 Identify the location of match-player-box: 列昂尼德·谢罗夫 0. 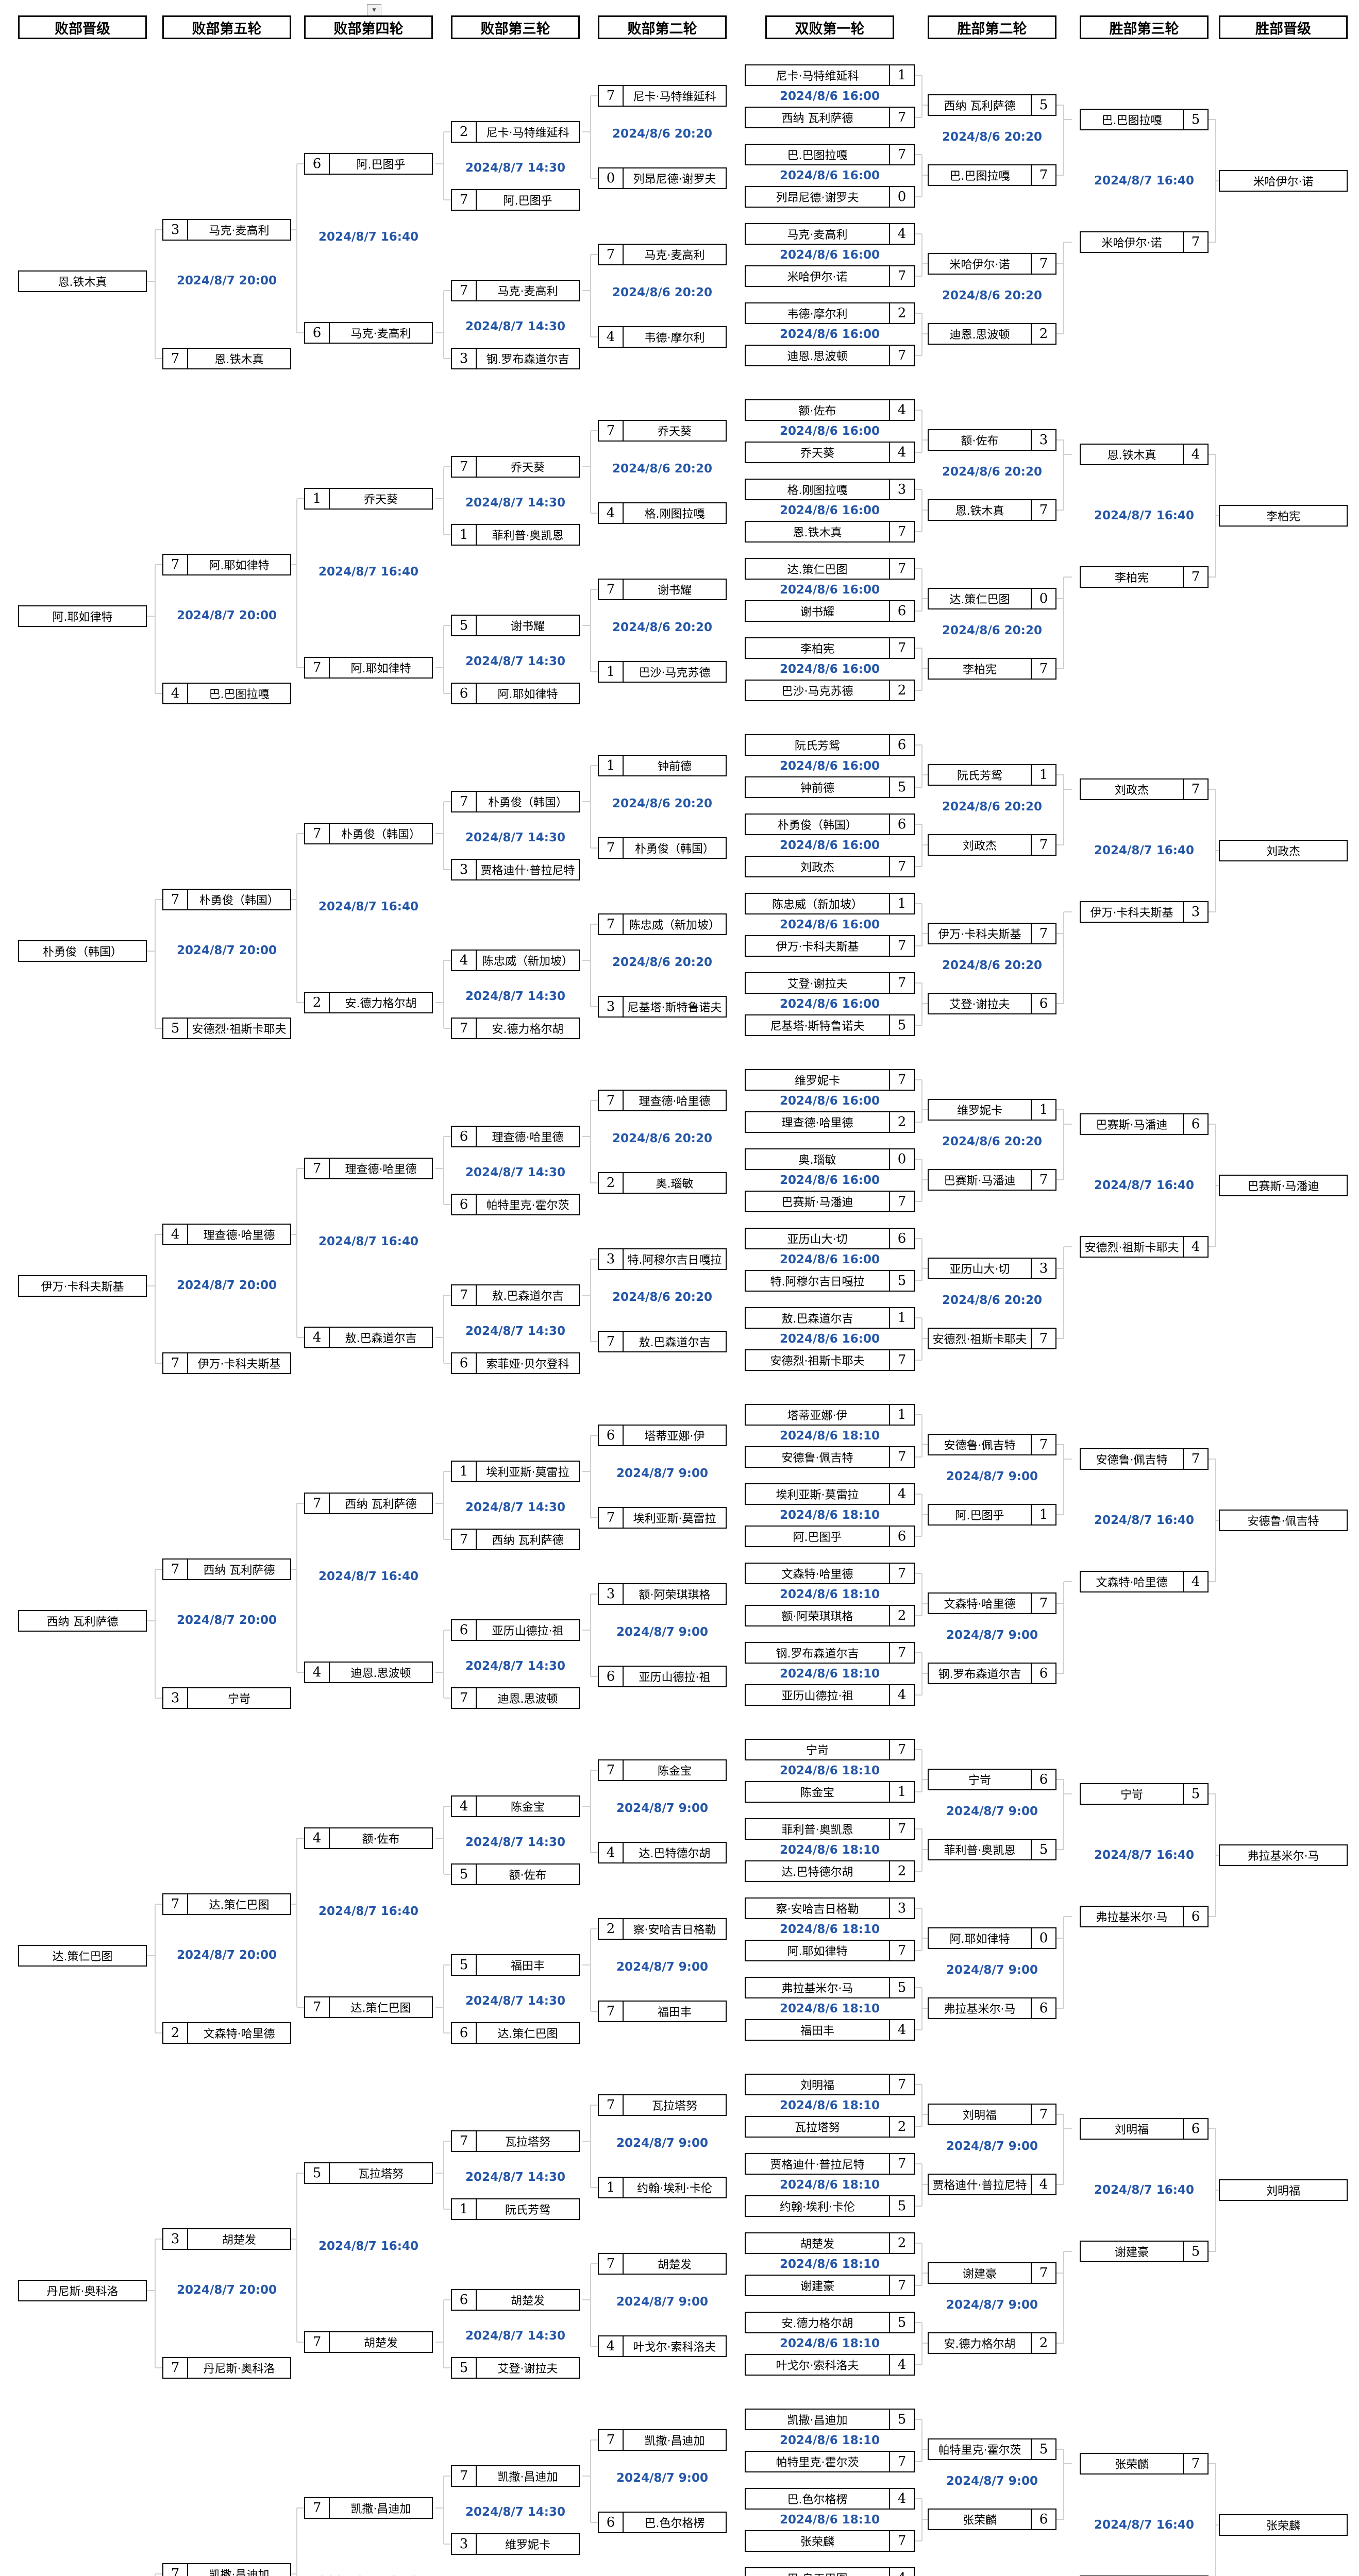
(830, 197).